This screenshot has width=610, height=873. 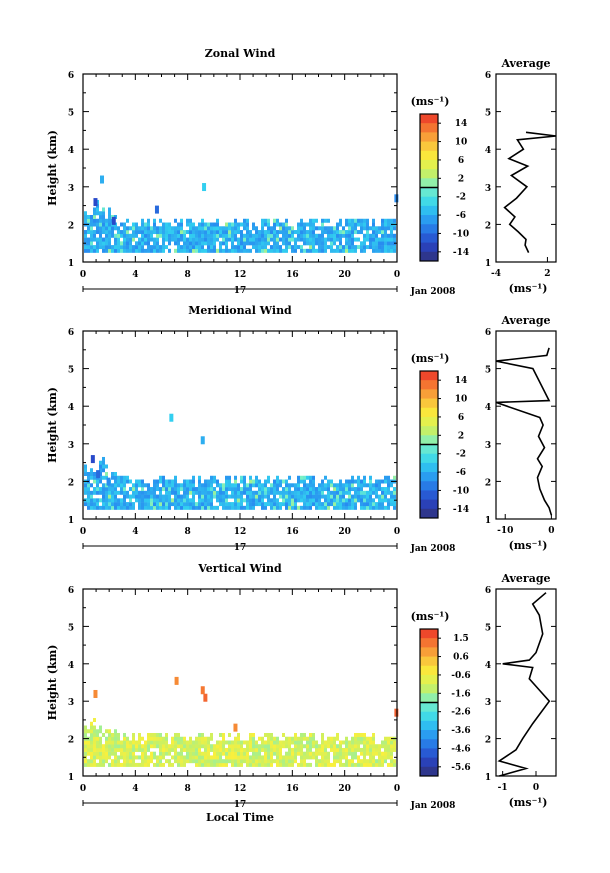 What do you see at coordinates (71, 628) in the screenshot?
I see `y-tick-label: 5` at bounding box center [71, 628].